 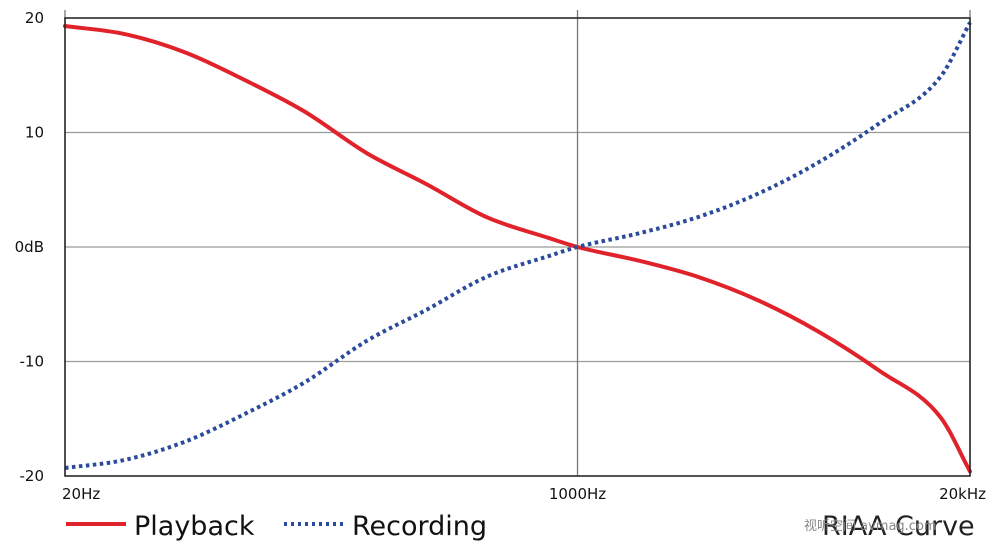 I want to click on y-tick-label: -20, so click(x=32, y=476).